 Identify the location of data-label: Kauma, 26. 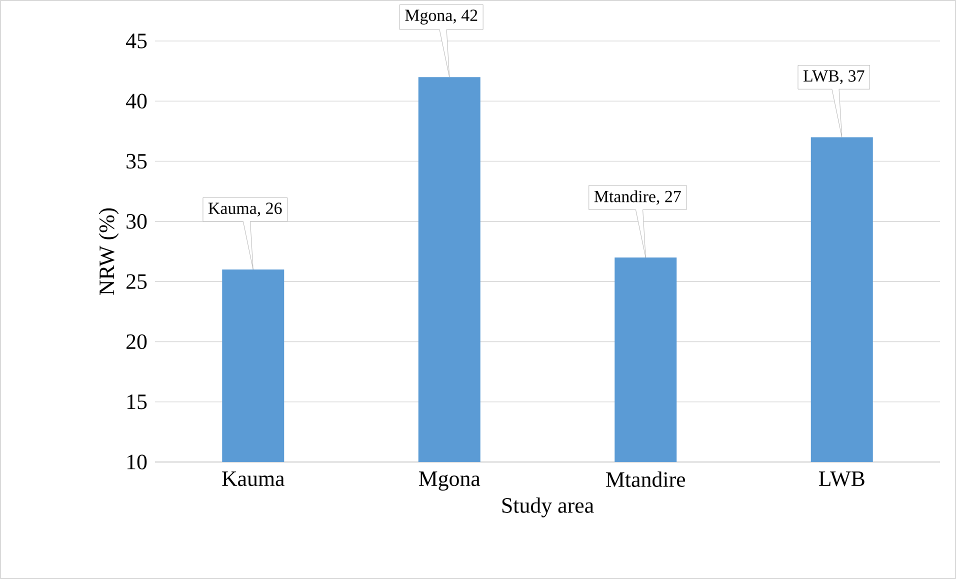
(245, 209).